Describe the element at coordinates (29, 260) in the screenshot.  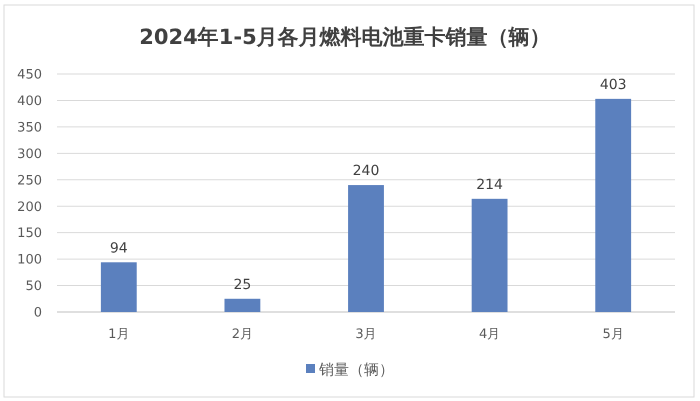
I see `y-tick-label: 100` at that location.